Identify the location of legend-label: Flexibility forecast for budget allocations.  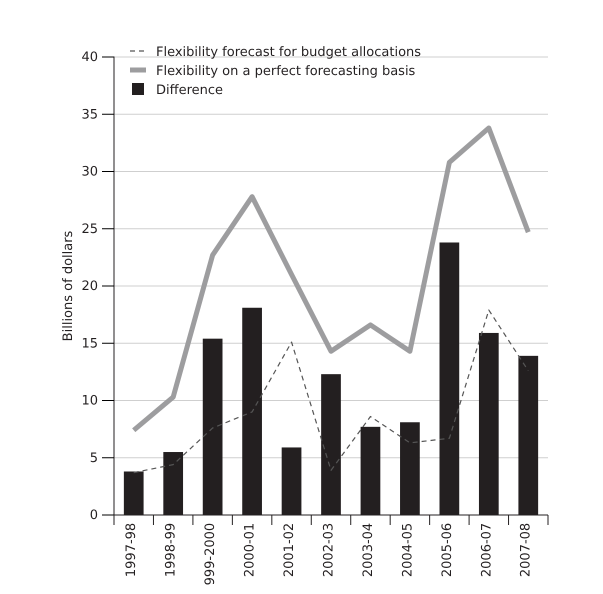
(289, 52).